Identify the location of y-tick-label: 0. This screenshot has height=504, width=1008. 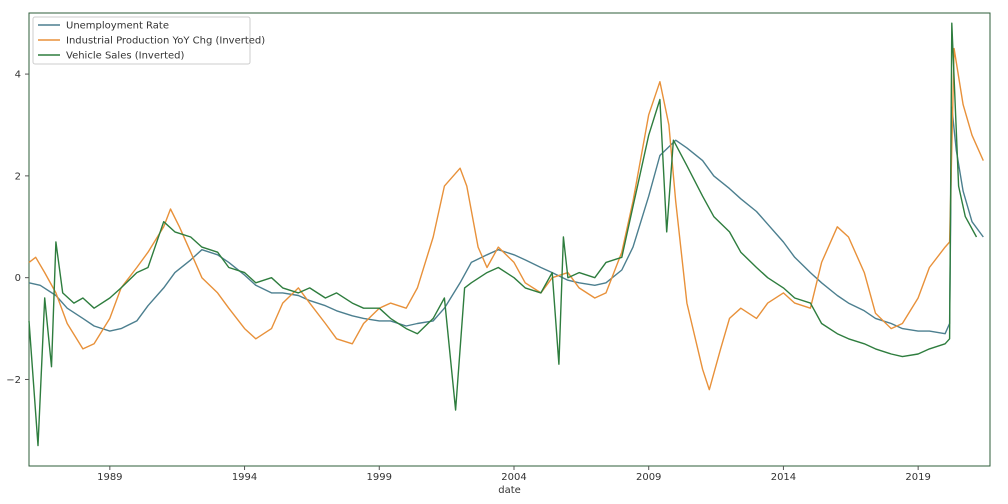
(18, 278).